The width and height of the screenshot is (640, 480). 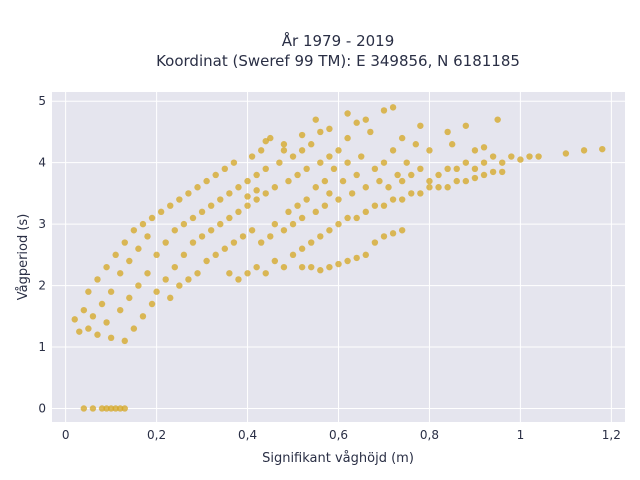 I want to click on y-tick-label: 5, so click(x=42, y=101).